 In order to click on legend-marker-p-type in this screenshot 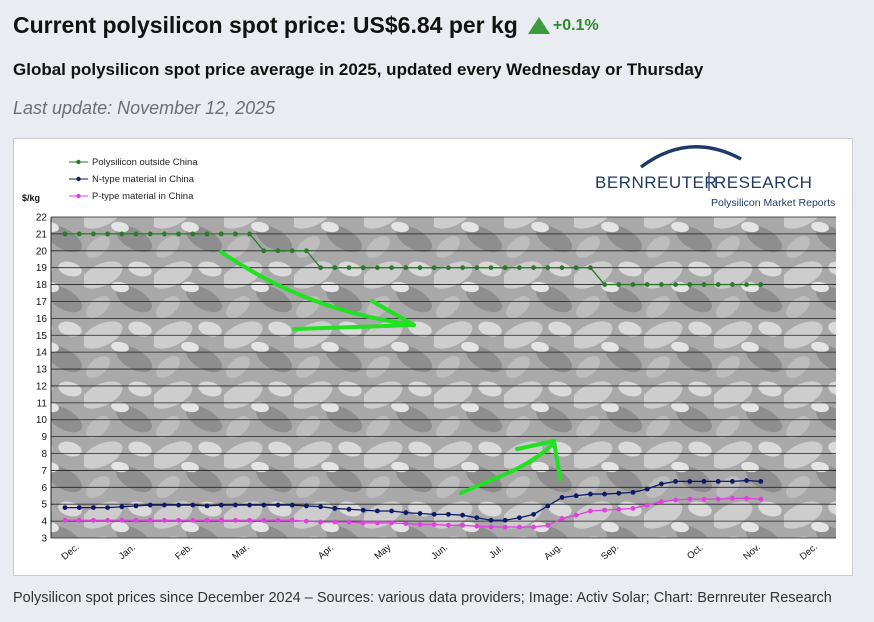, I will do `click(78, 196)`.